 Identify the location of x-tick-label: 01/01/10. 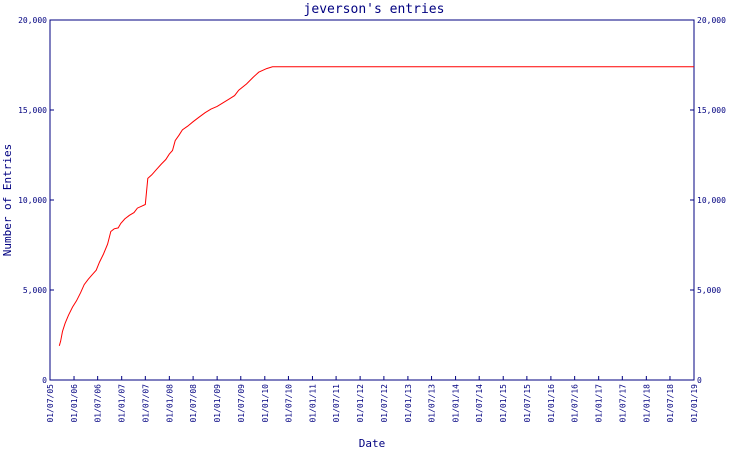
(265, 403).